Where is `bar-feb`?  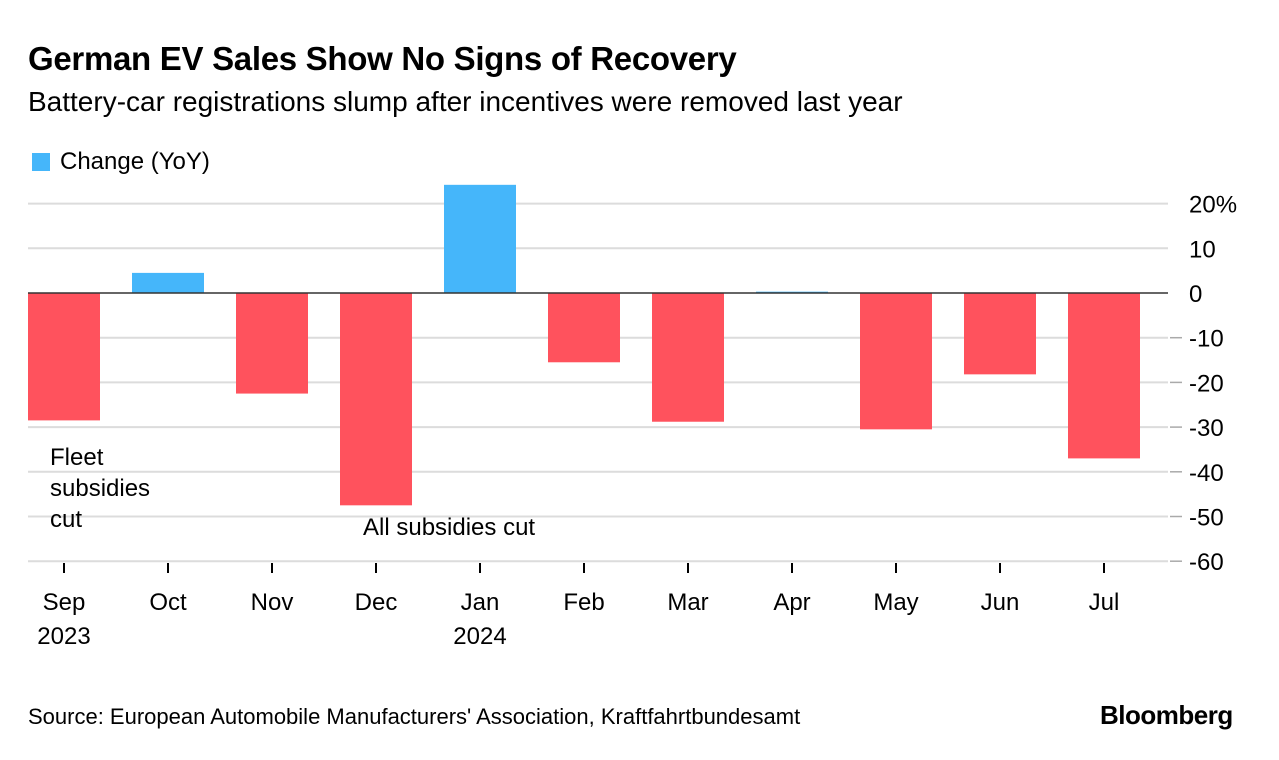
bar-feb is located at coordinates (584, 328).